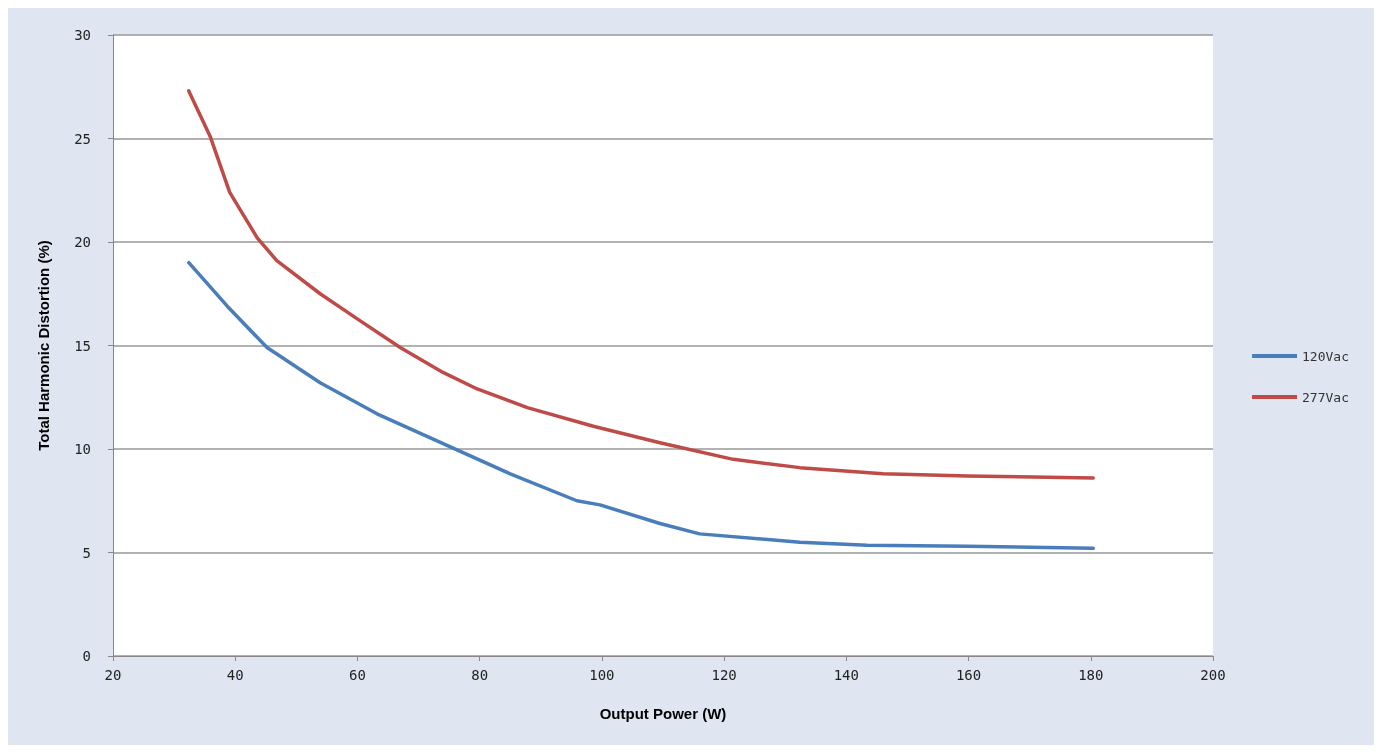  I want to click on y-tick-label: 30, so click(82, 35).